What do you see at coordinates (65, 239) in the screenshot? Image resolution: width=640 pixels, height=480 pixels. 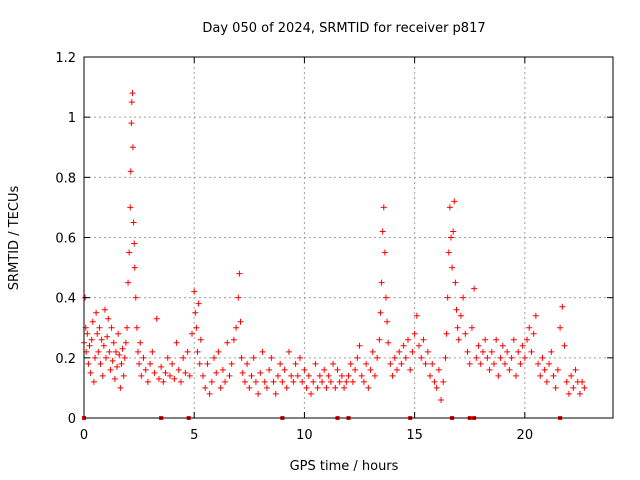 I see `y-tick-label: 0.6` at bounding box center [65, 239].